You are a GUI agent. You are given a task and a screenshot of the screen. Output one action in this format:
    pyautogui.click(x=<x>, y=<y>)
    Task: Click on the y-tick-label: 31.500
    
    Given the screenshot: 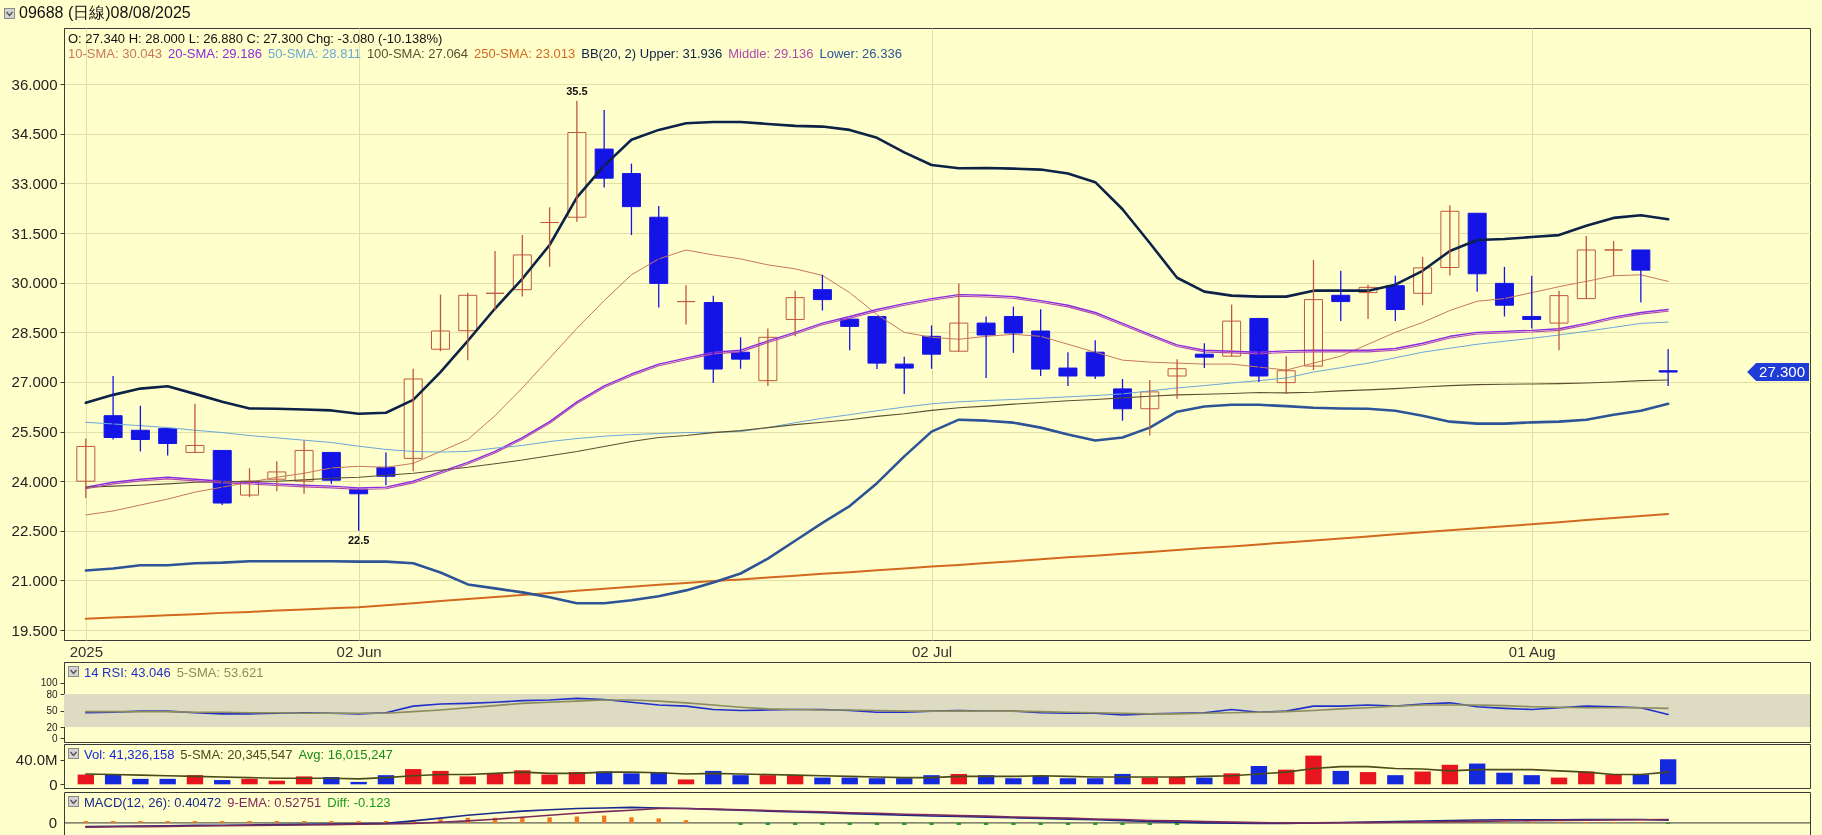 What is the action you would take?
    pyautogui.click(x=34, y=233)
    